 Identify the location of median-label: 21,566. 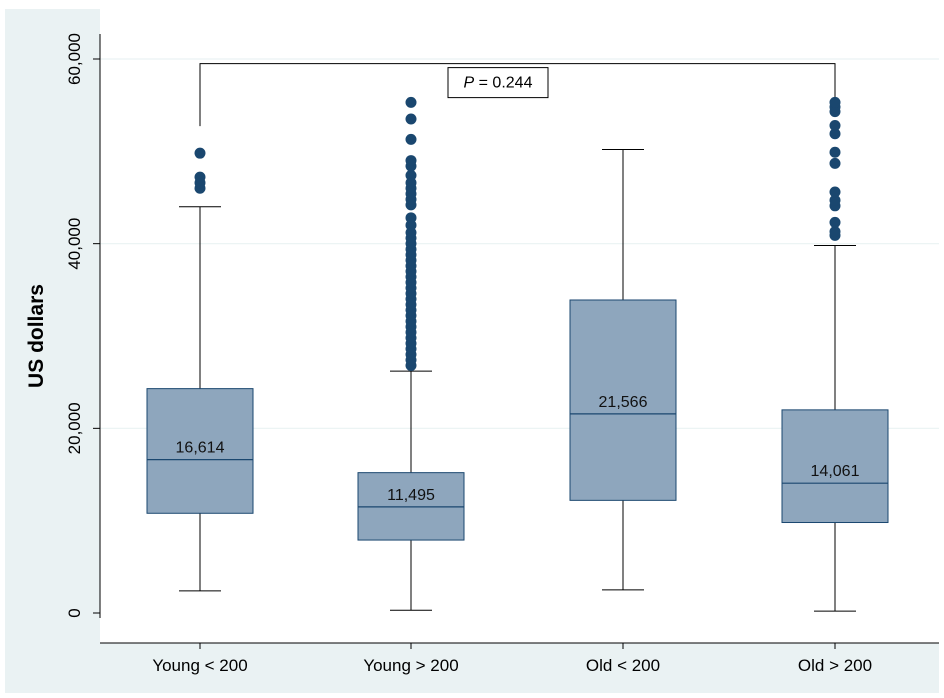
(623, 402).